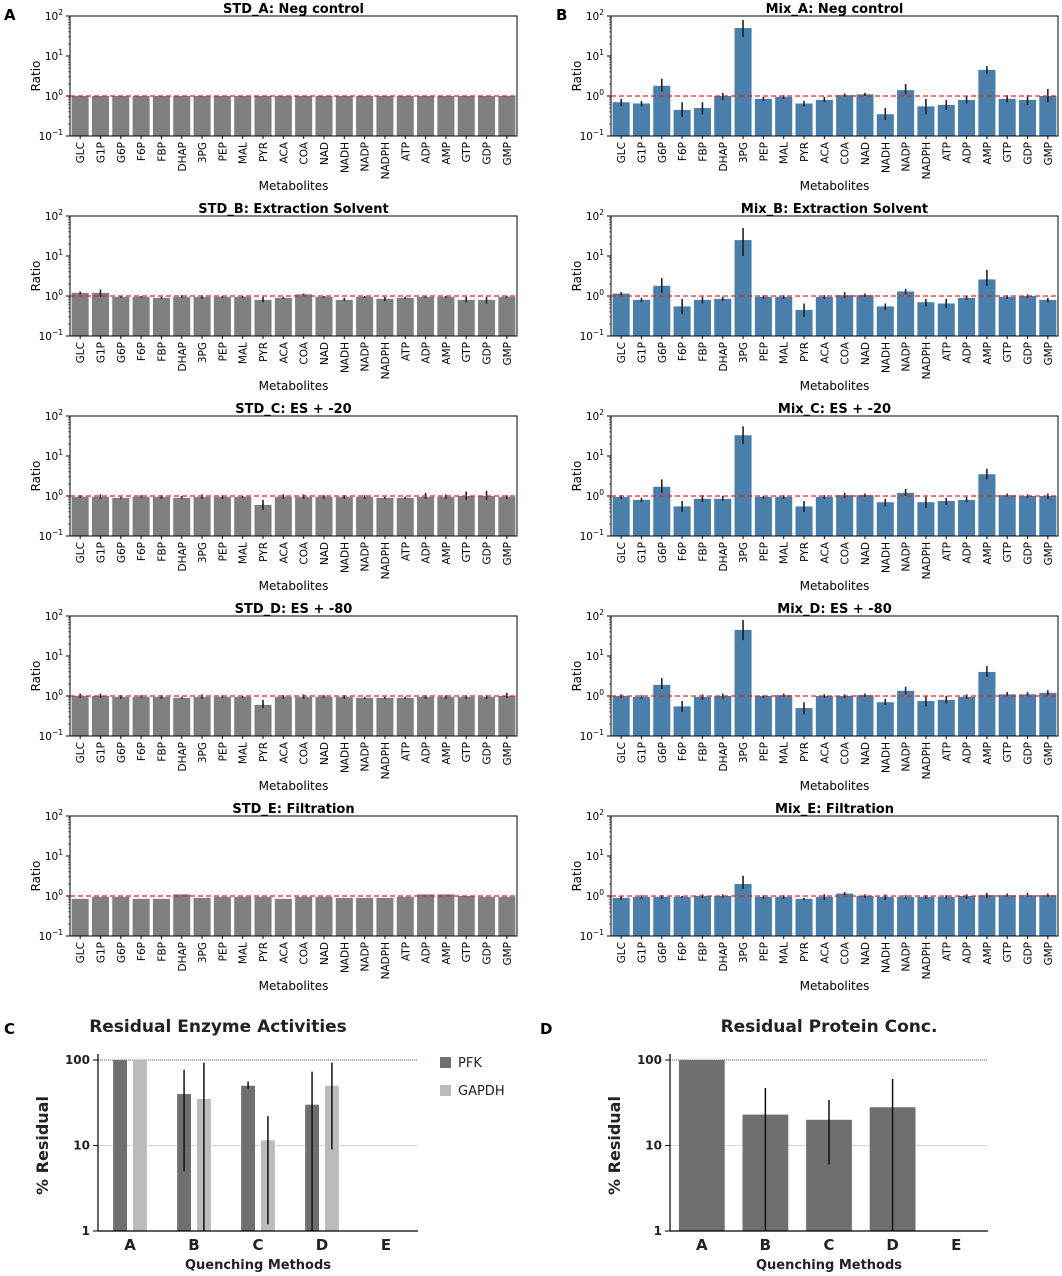 Image resolution: width=1062 pixels, height=1276 pixels. Describe the element at coordinates (467, 552) in the screenshot. I see `STD_C-xtick-label-GTP: GTP` at that location.